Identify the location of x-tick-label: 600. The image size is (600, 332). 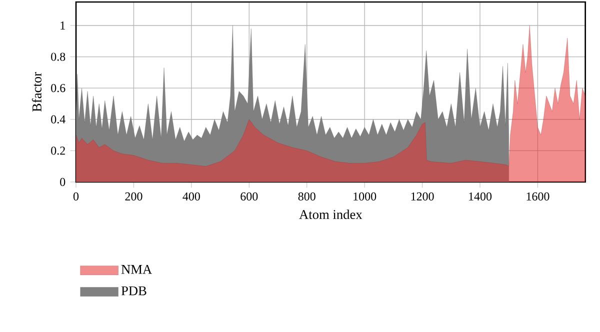
(249, 196).